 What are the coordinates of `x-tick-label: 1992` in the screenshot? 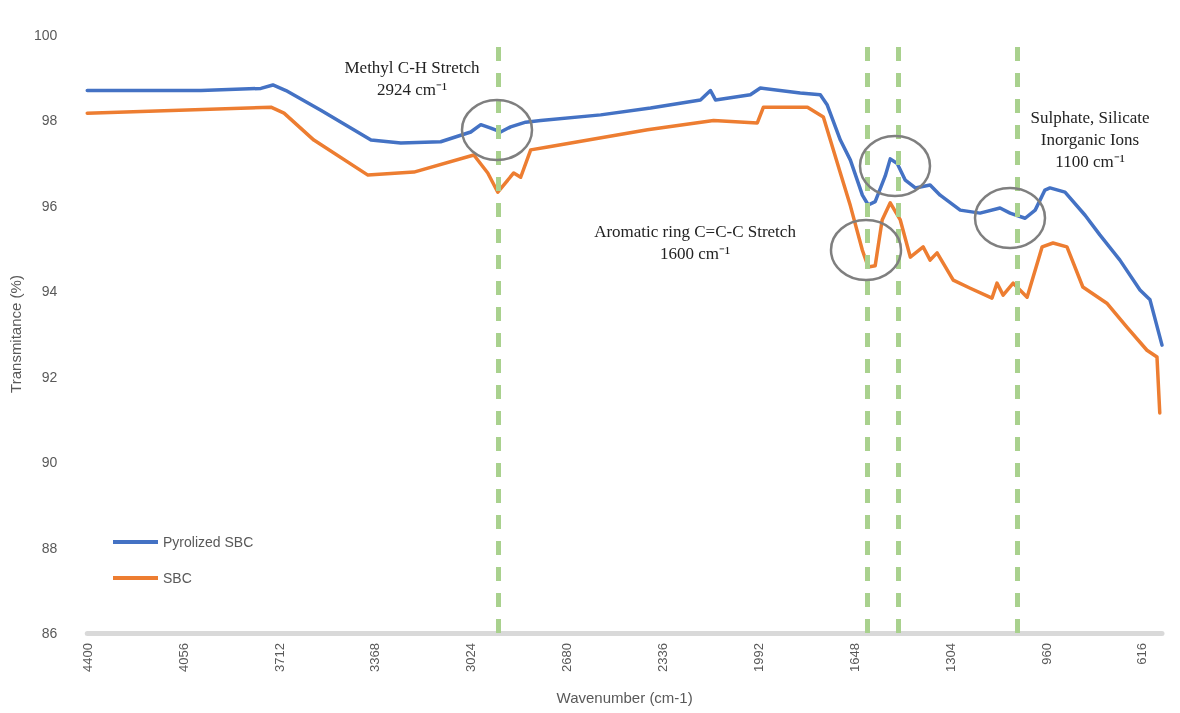 It's located at (758, 657).